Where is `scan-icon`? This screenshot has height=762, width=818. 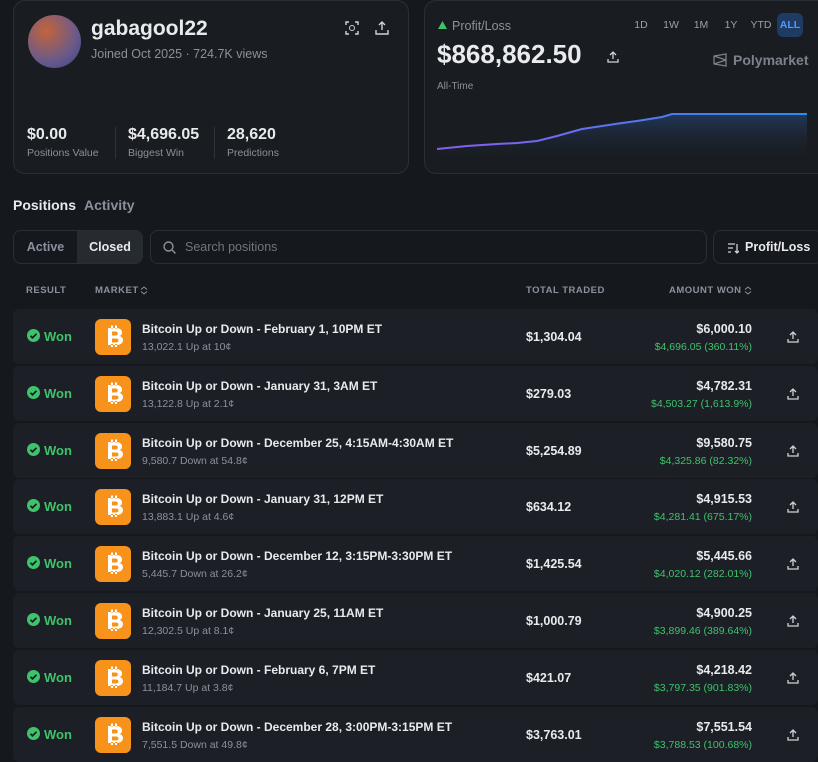 scan-icon is located at coordinates (352, 28).